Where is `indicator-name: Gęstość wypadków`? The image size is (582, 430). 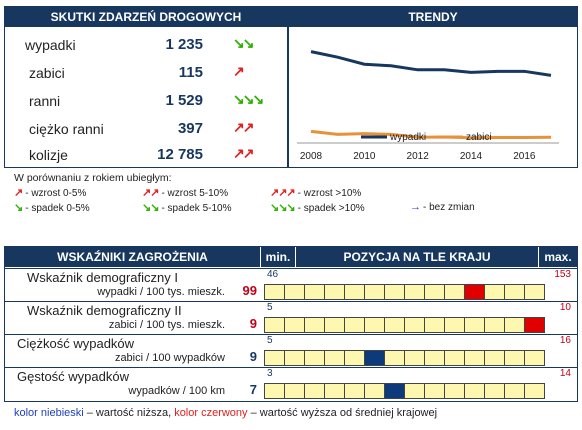 indicator-name: Gęstość wypadków is located at coordinates (73, 376).